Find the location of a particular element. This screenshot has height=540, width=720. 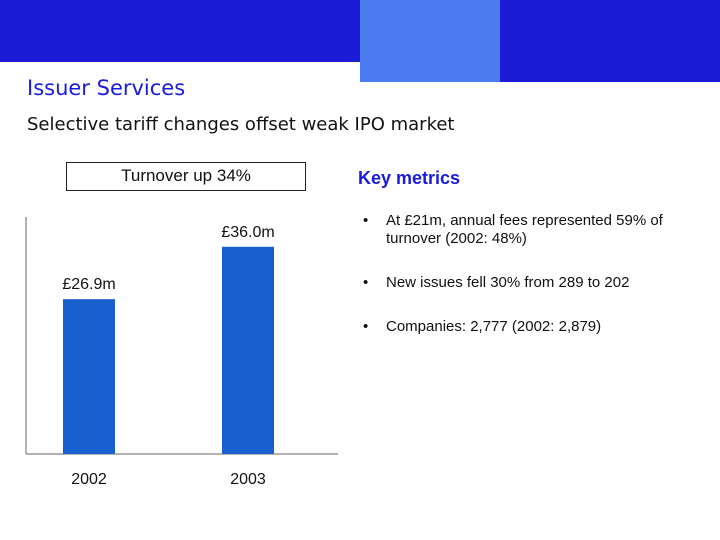

metric-text: New issues fell 30% from 289 to 202 is located at coordinates (508, 282).